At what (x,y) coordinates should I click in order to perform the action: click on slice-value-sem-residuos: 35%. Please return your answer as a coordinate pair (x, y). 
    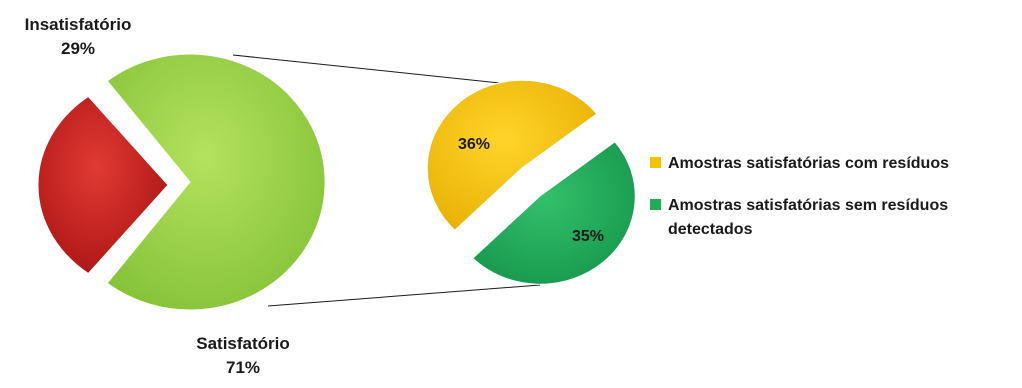
    Looking at the image, I should click on (588, 236).